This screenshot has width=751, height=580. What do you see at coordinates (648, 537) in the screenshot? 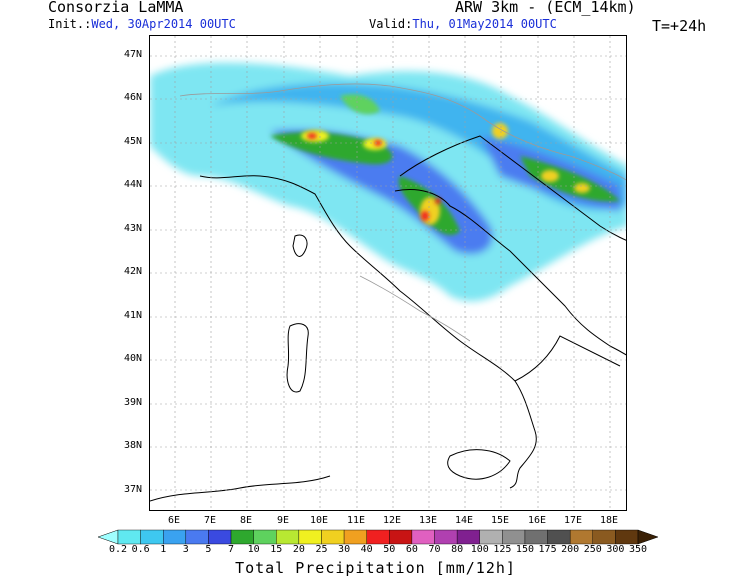
I see `legend-arrow-high` at bounding box center [648, 537].